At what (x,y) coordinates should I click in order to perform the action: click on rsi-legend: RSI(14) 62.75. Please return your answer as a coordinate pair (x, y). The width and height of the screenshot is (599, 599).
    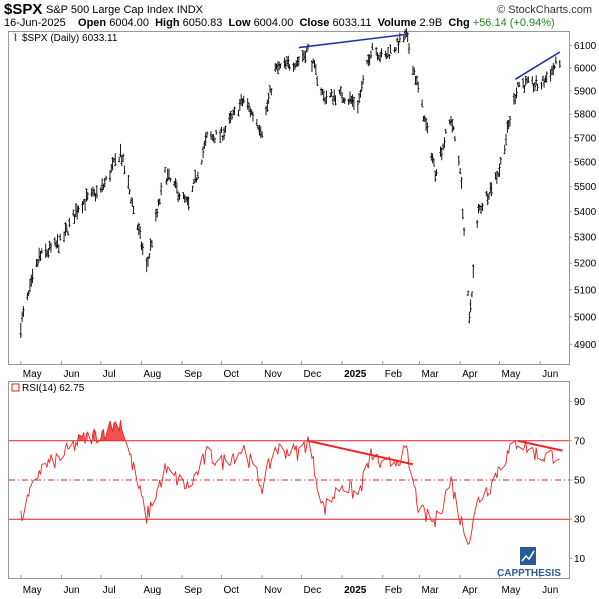
    Looking at the image, I should click on (48, 388).